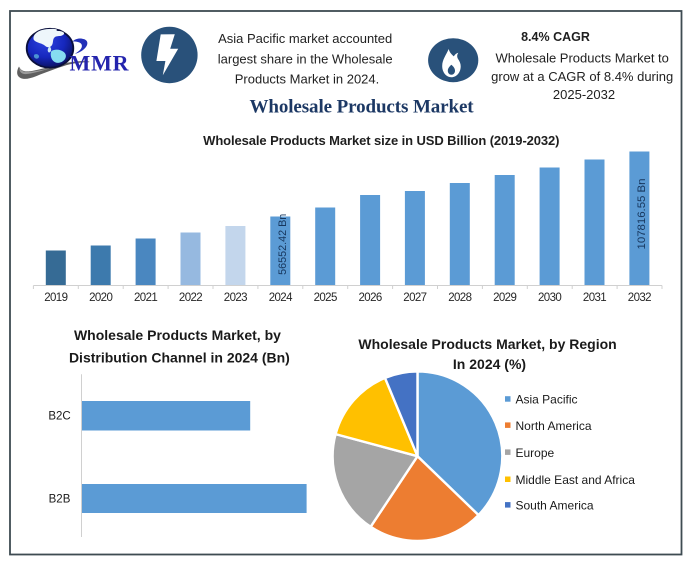  What do you see at coordinates (100, 63) in the screenshot?
I see `svg-text: MMR` at bounding box center [100, 63].